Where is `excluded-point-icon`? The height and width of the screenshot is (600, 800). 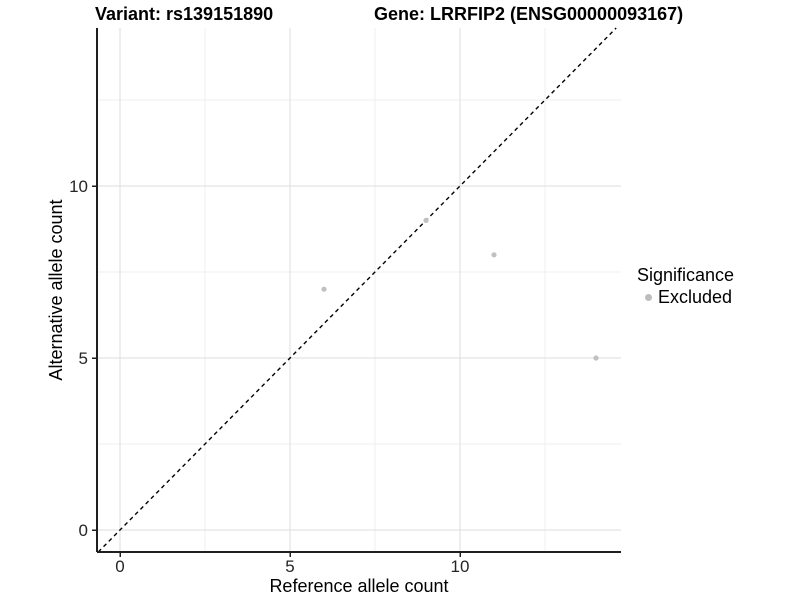 excluded-point-icon is located at coordinates (648, 297).